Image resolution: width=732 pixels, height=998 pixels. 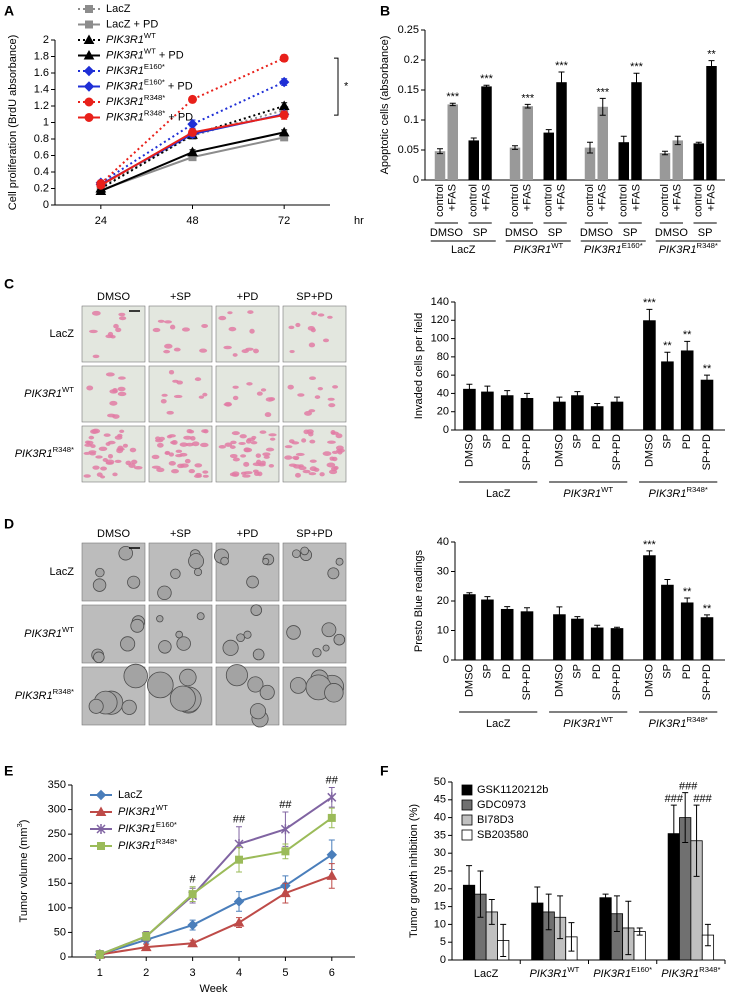 I want to click on x-tick-label: +FAS, so click(x=711, y=197).